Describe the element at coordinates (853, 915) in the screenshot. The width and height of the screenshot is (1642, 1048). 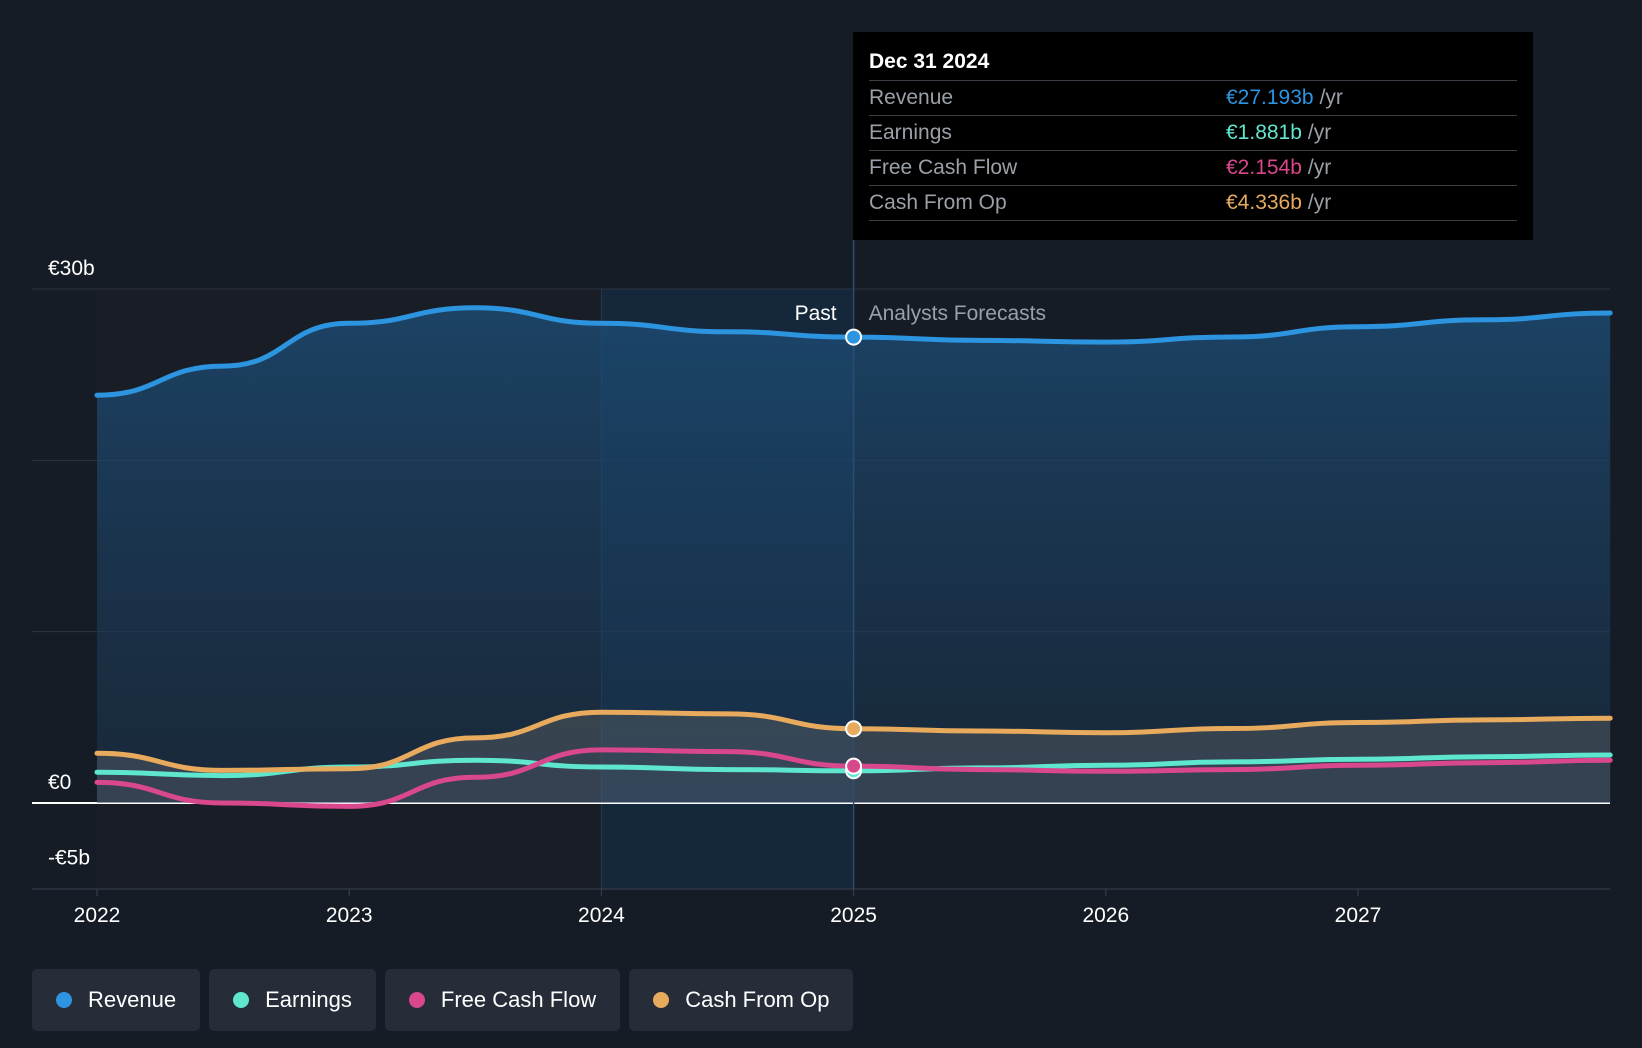
I see `x-tick-label: 2025` at that location.